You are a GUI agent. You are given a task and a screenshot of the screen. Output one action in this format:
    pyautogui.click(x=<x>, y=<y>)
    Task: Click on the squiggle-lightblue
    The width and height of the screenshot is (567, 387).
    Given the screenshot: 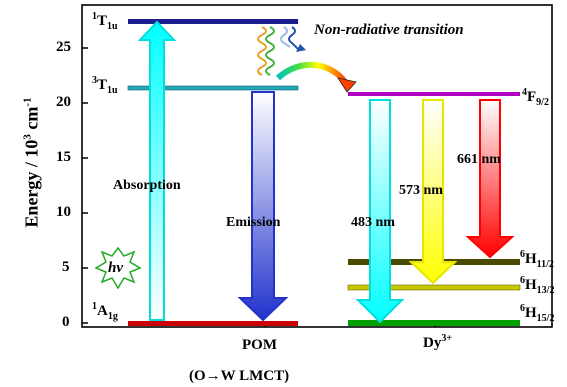 What is the action you would take?
    pyautogui.click(x=285, y=37)
    